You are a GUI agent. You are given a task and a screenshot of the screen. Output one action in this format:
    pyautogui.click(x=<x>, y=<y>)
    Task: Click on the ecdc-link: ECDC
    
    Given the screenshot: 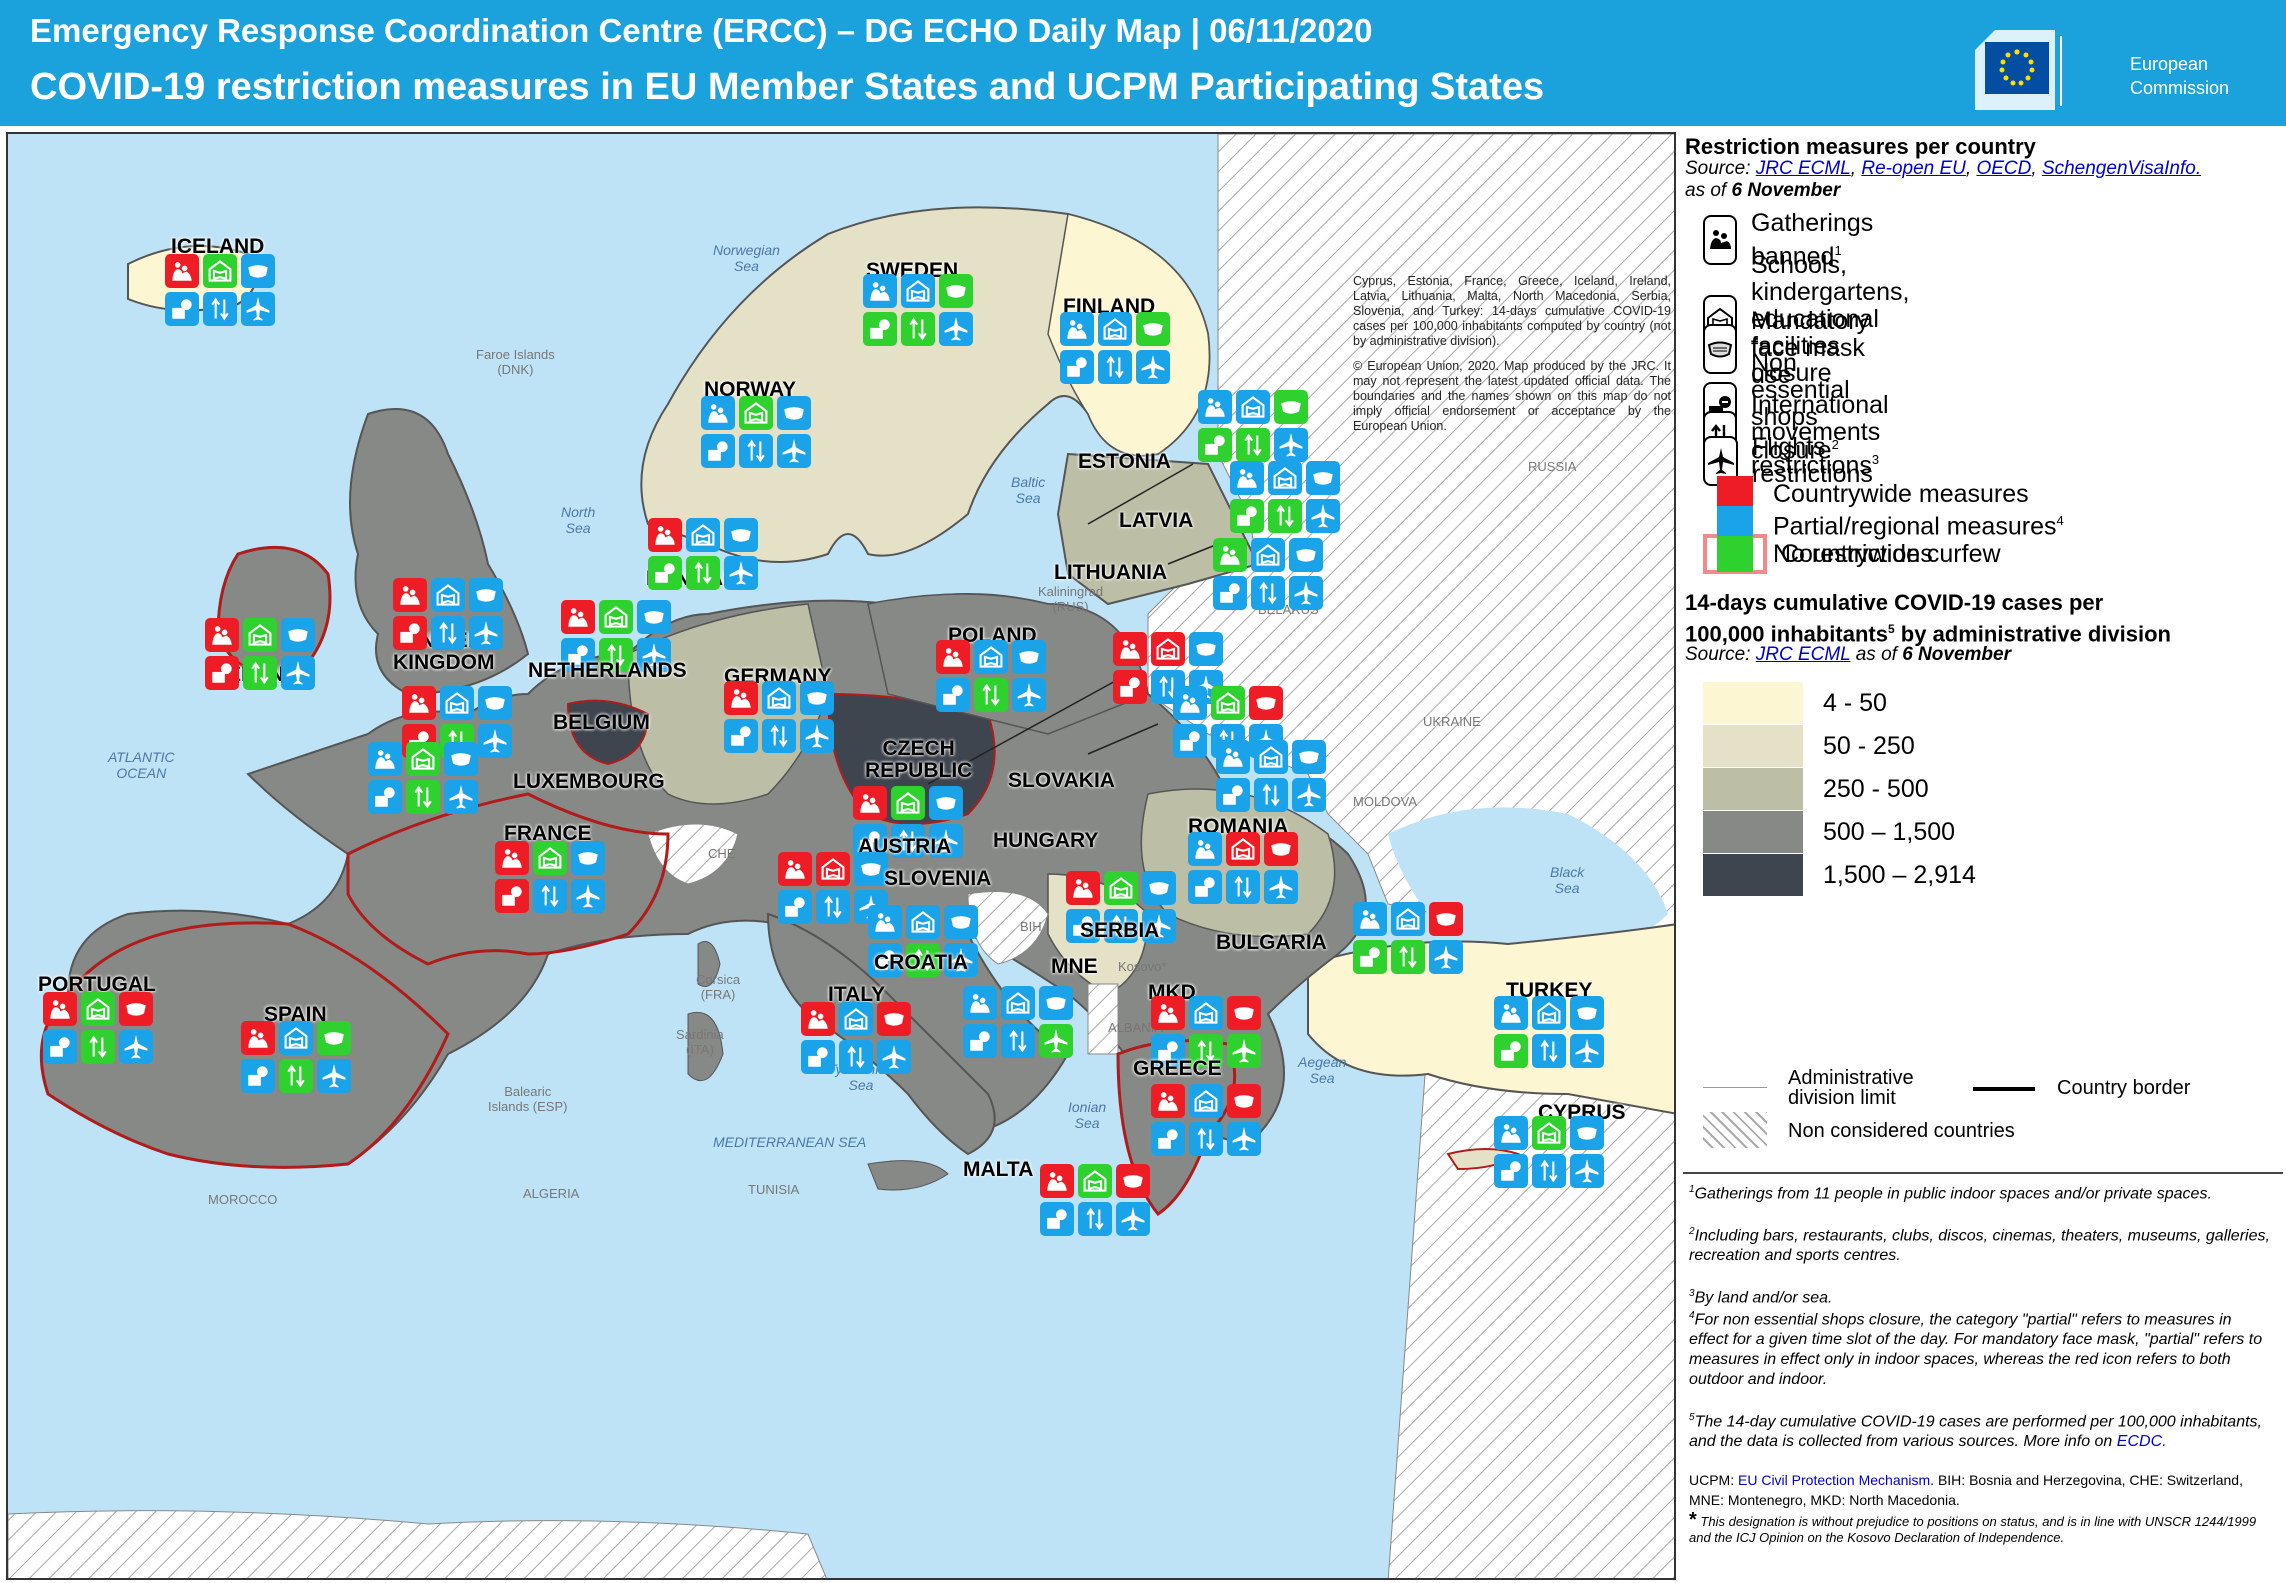 What is the action you would take?
    pyautogui.click(x=2139, y=1442)
    